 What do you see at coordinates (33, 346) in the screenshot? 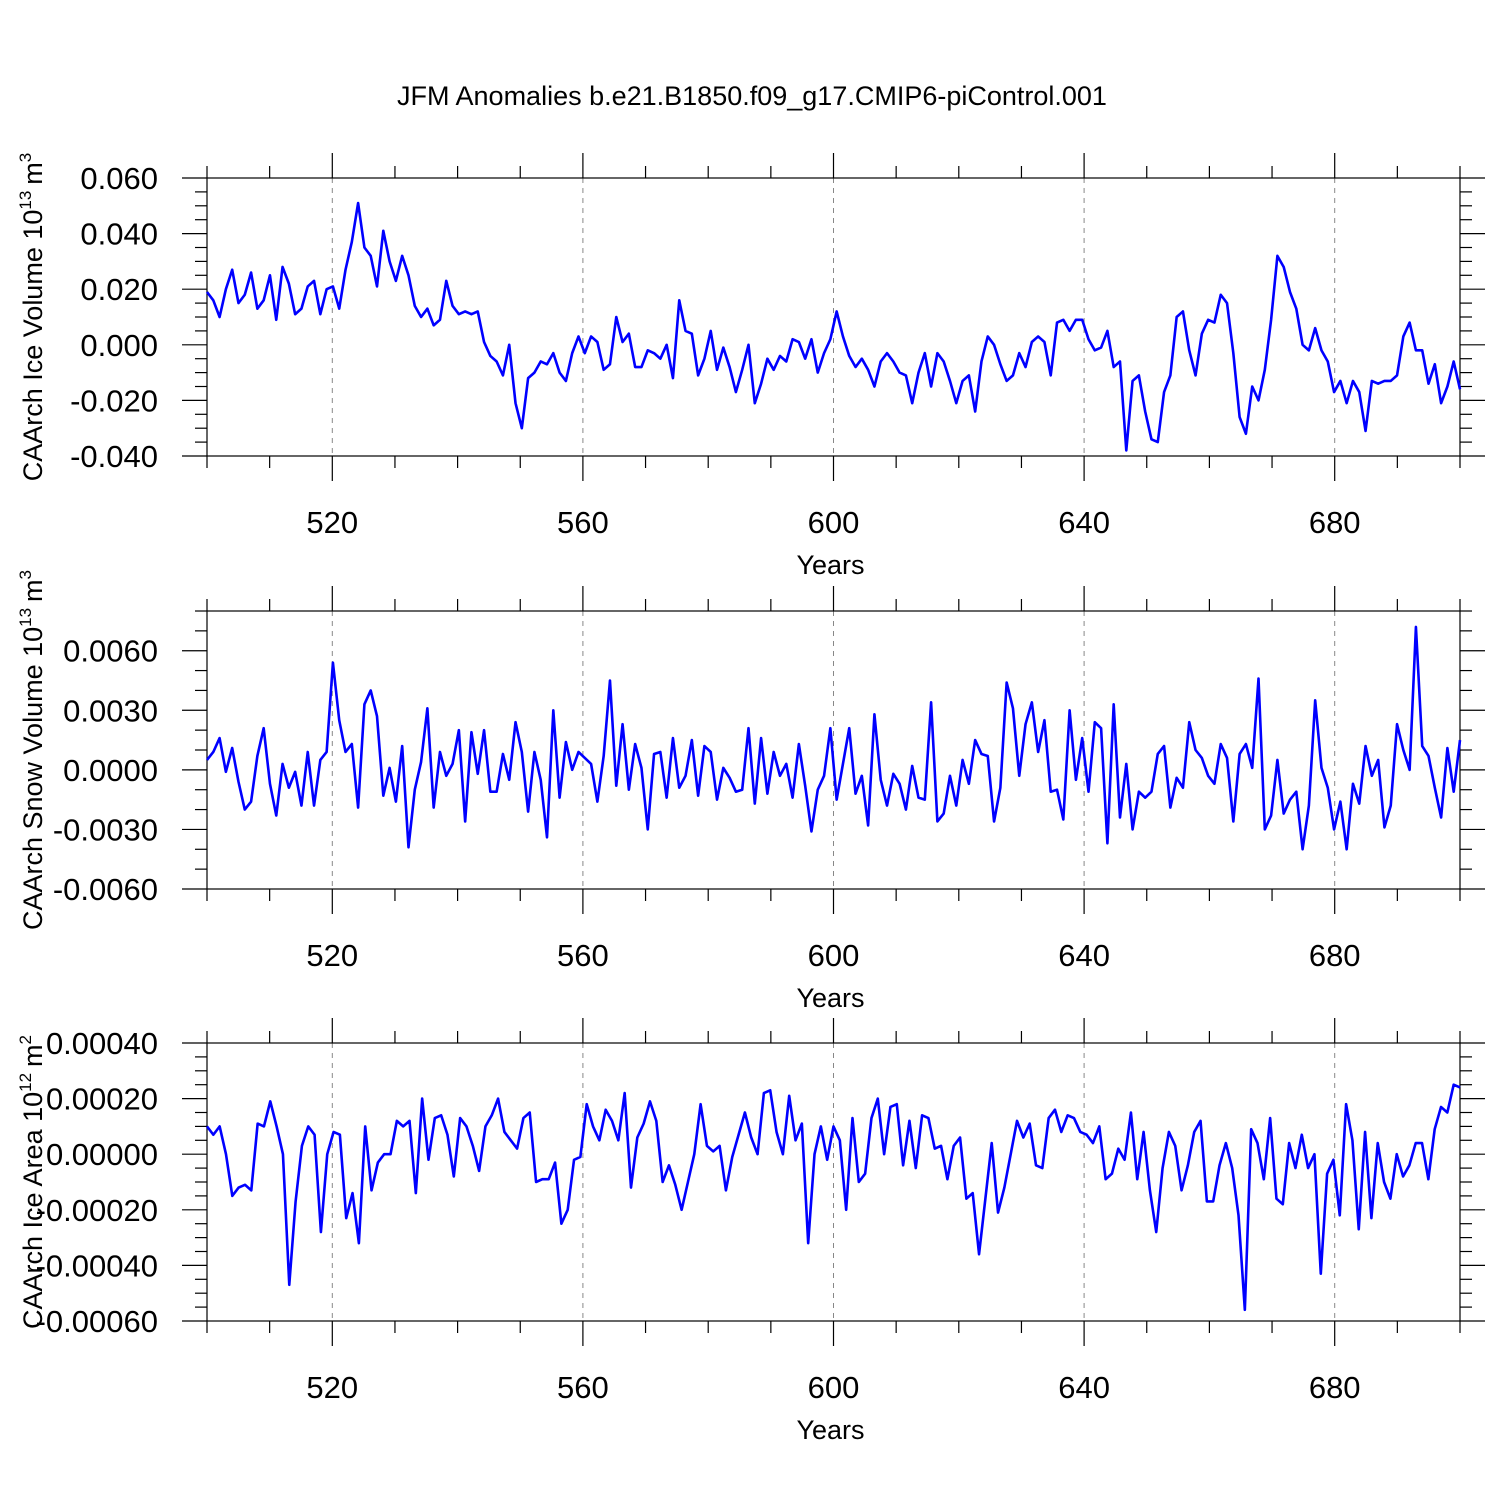
I see `y-axis-label-text: CAArch Ice Volume 10` at bounding box center [33, 346].